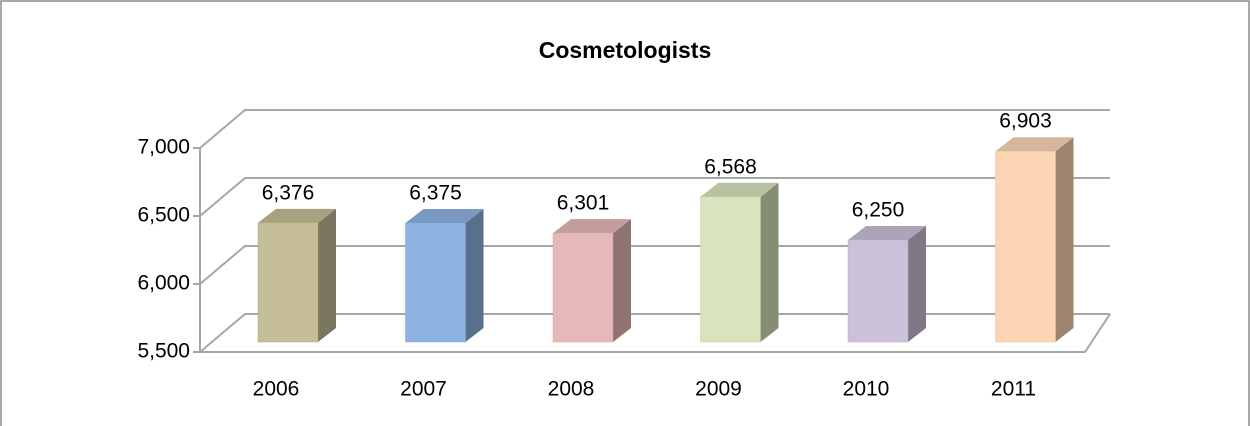 This screenshot has height=426, width=1250. I want to click on data-label: 6,375, so click(435, 193).